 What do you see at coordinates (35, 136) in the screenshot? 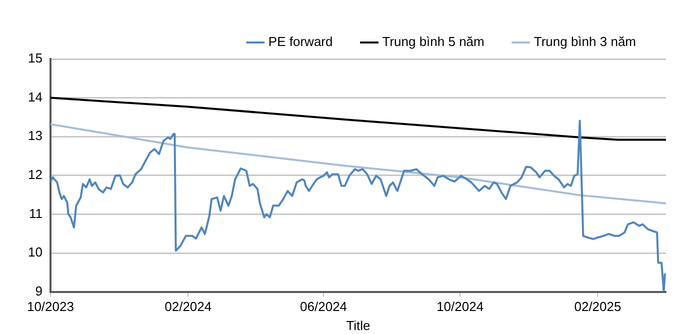
I see `y-tick-label: 13` at bounding box center [35, 136].